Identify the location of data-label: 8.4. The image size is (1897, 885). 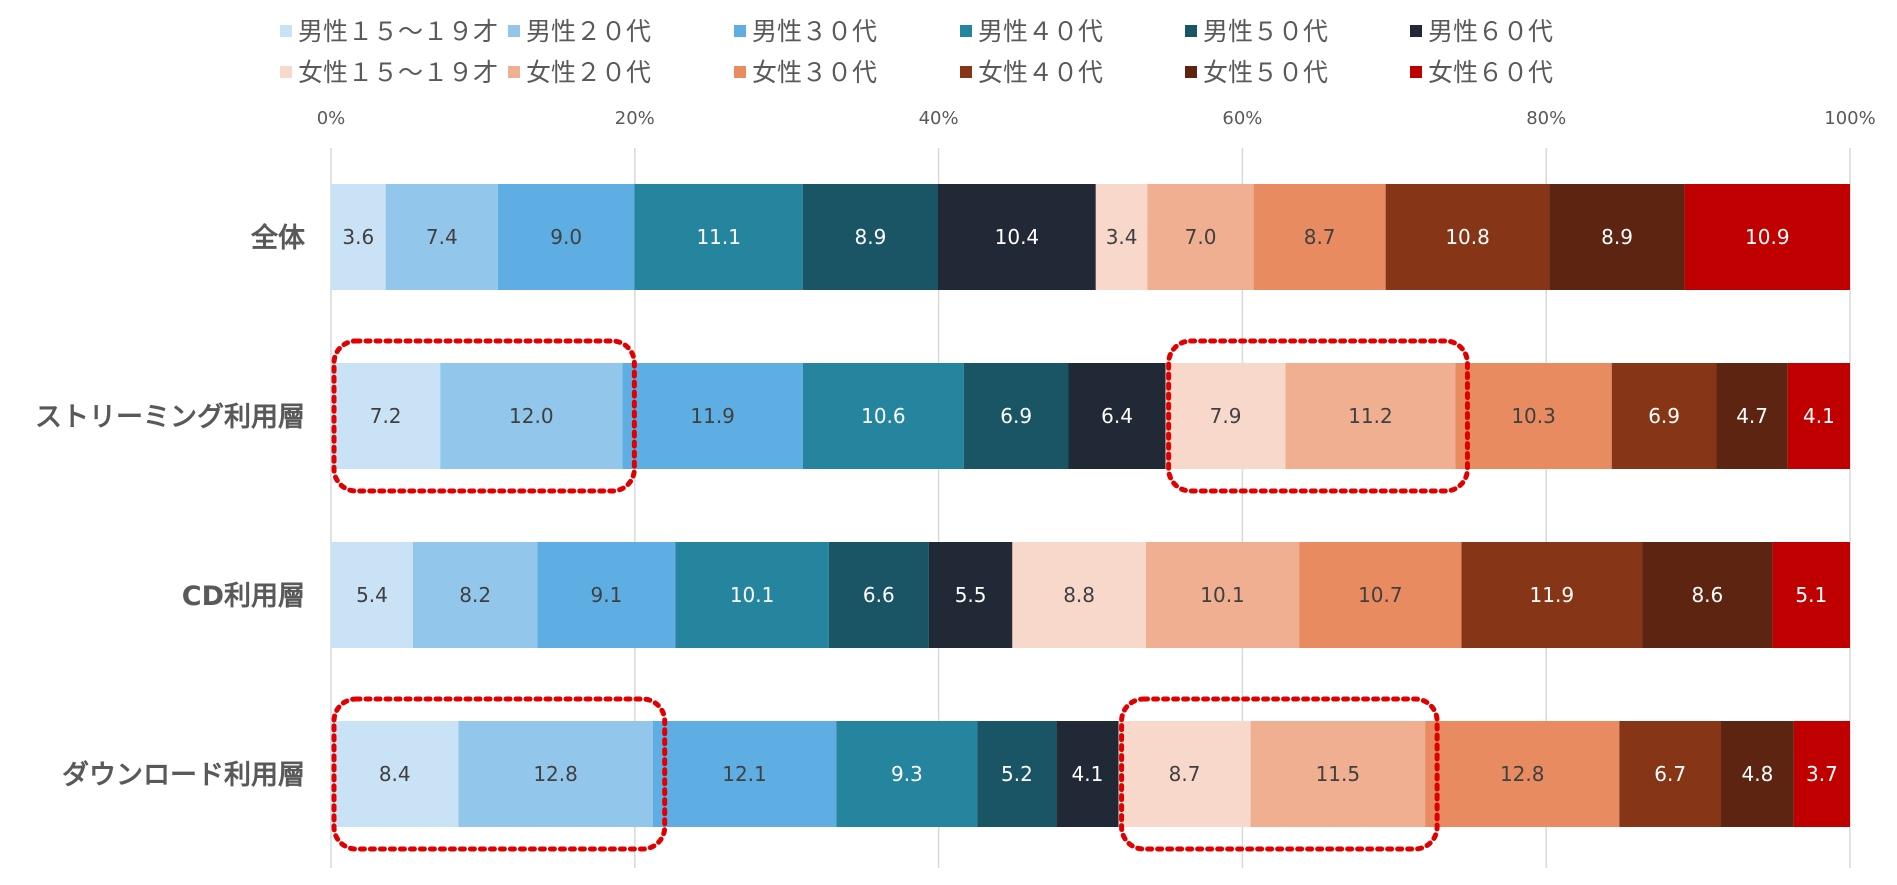
(395, 774).